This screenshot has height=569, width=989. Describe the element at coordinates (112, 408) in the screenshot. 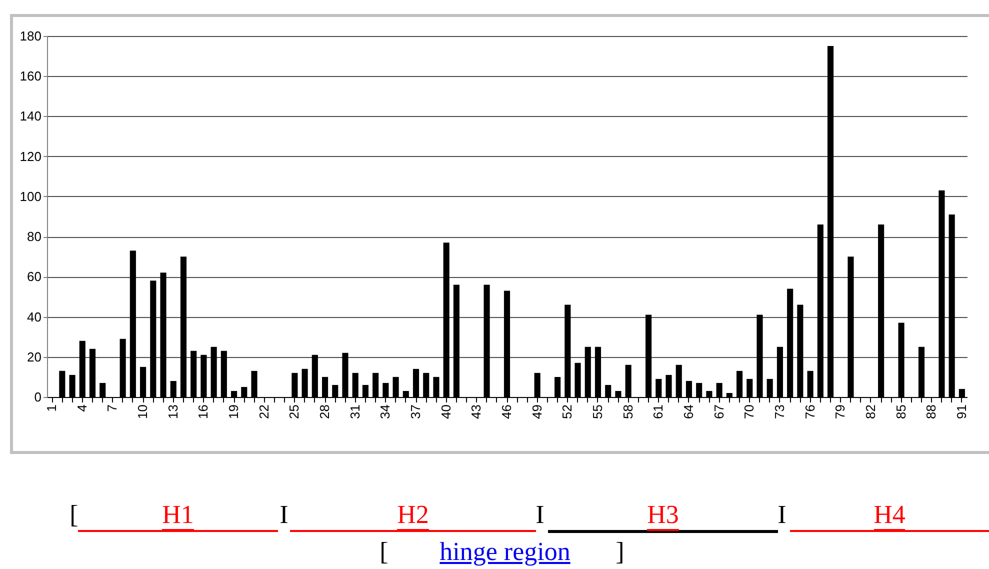

I see `x-tick-label: 7` at that location.